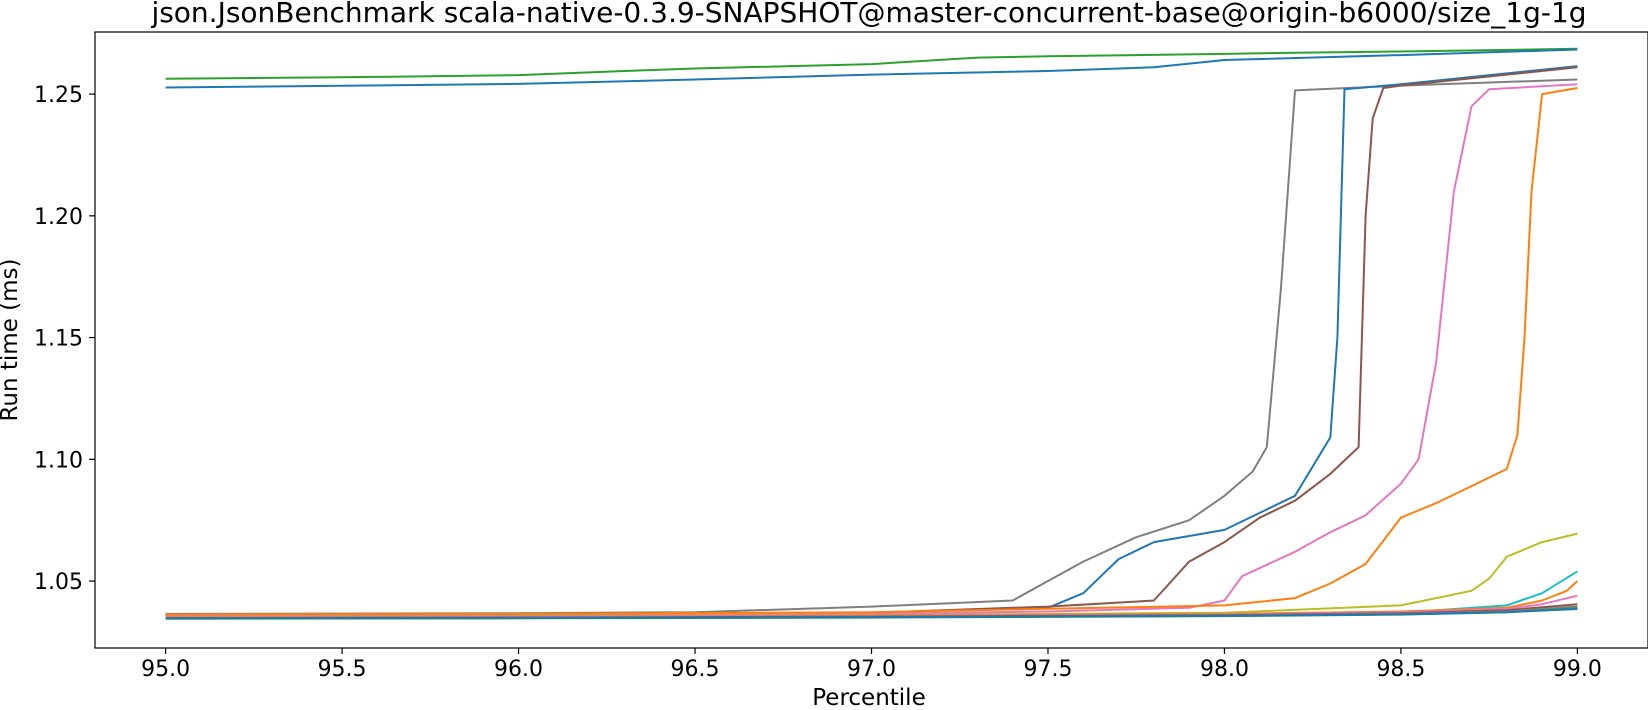 This screenshot has height=710, width=1648. What do you see at coordinates (58, 217) in the screenshot?
I see `y-tick-label: 1.20` at bounding box center [58, 217].